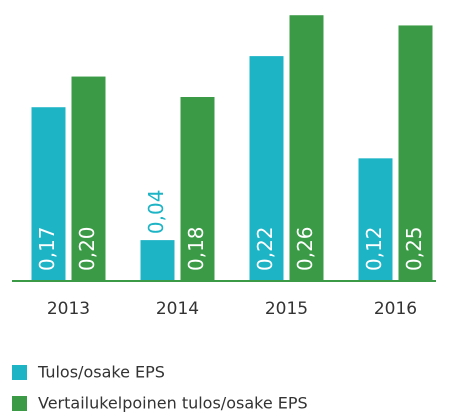  What do you see at coordinates (395, 309) in the screenshot?
I see `x-tick-label: 2016` at bounding box center [395, 309].